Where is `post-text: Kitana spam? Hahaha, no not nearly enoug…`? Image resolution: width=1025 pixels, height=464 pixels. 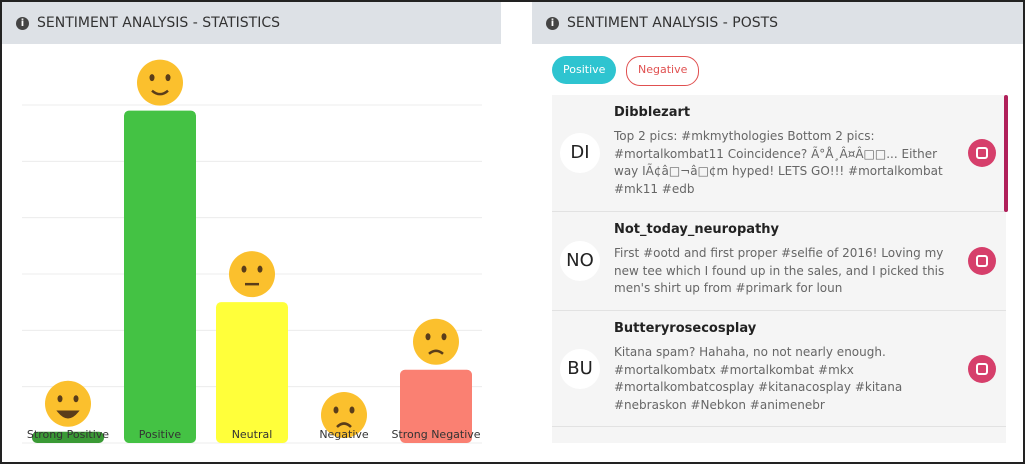
post-text: Kitana spam? Hahaha, no not nearly enoug… is located at coordinates (758, 378).